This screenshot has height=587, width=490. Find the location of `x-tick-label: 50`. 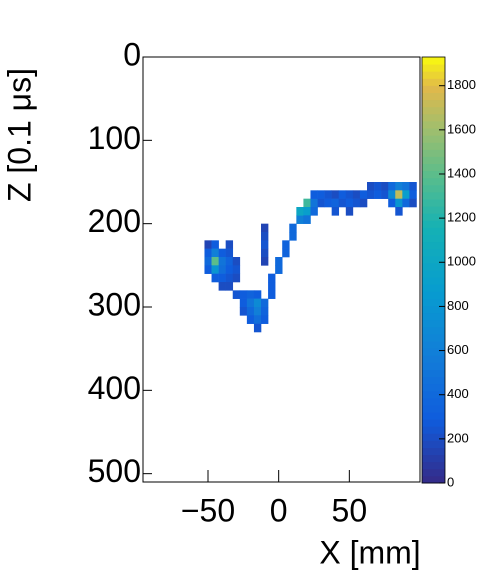

x-tick-label: 50 is located at coordinates (350, 510).